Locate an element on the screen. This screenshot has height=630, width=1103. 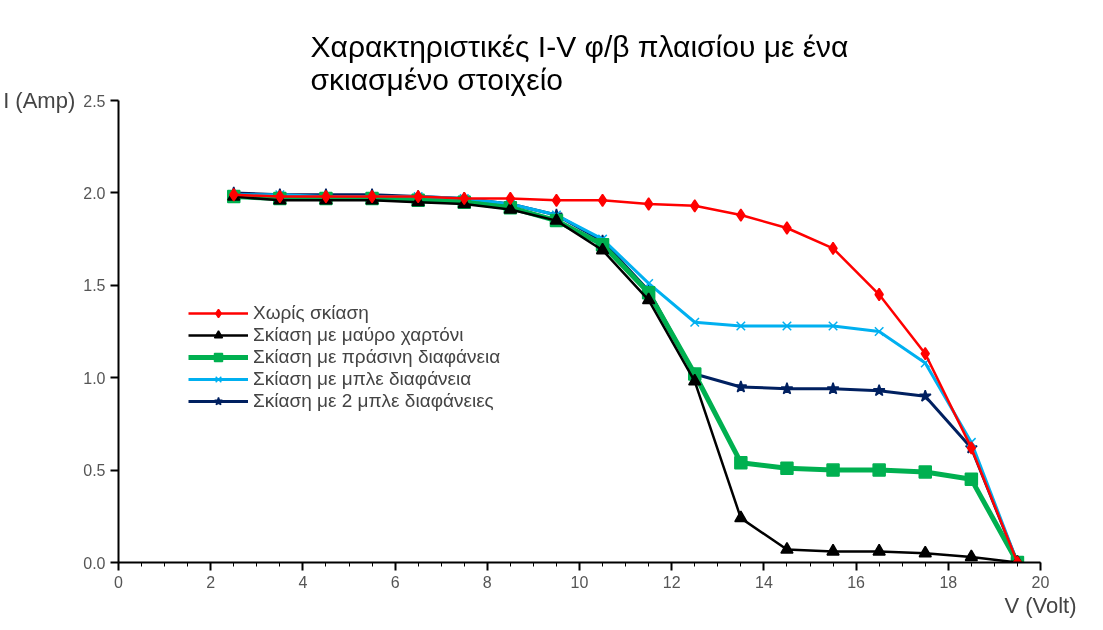
x-tick-label: 18 is located at coordinates (948, 582).